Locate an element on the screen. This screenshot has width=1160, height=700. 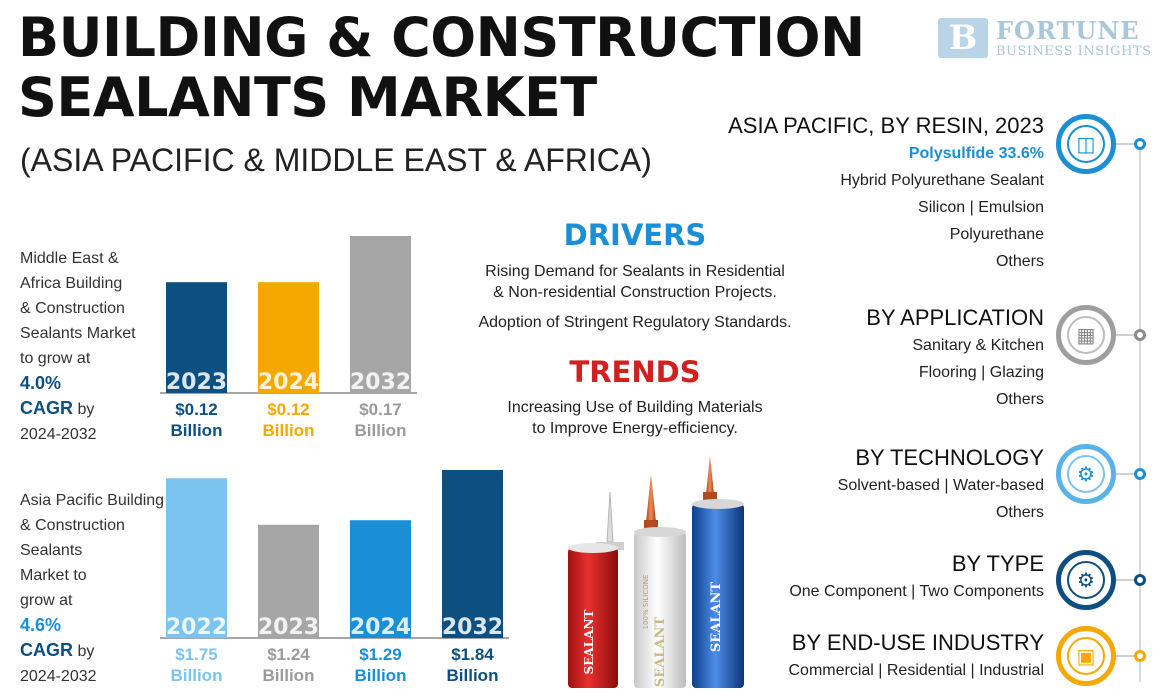
segment-line: Silicon | Emulsion is located at coordinates (981, 207).